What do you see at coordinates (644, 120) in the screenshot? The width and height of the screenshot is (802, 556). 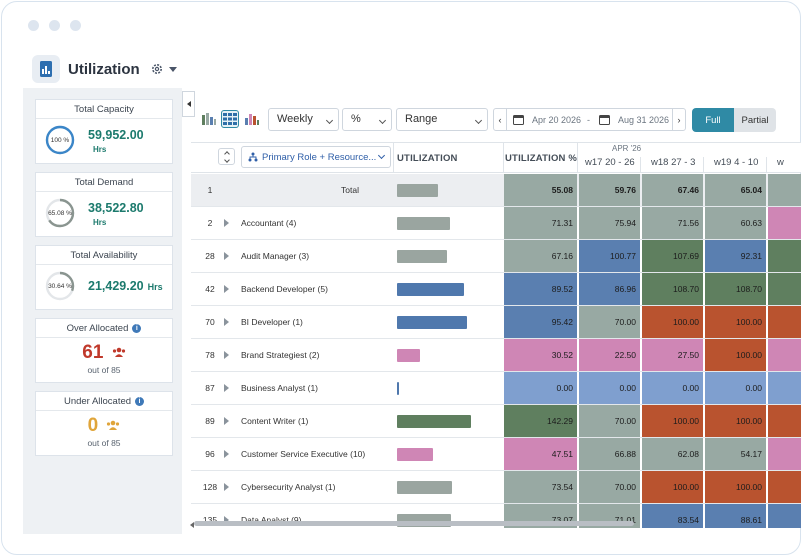 I see `date-to: Aug 31 2026` at bounding box center [644, 120].